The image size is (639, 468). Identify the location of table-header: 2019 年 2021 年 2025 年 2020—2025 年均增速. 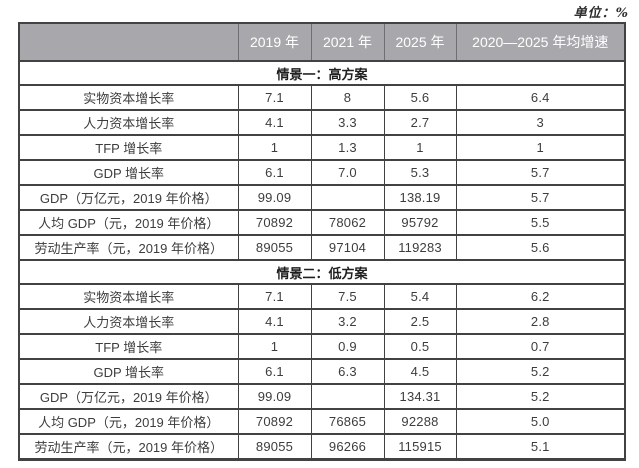
(322, 42).